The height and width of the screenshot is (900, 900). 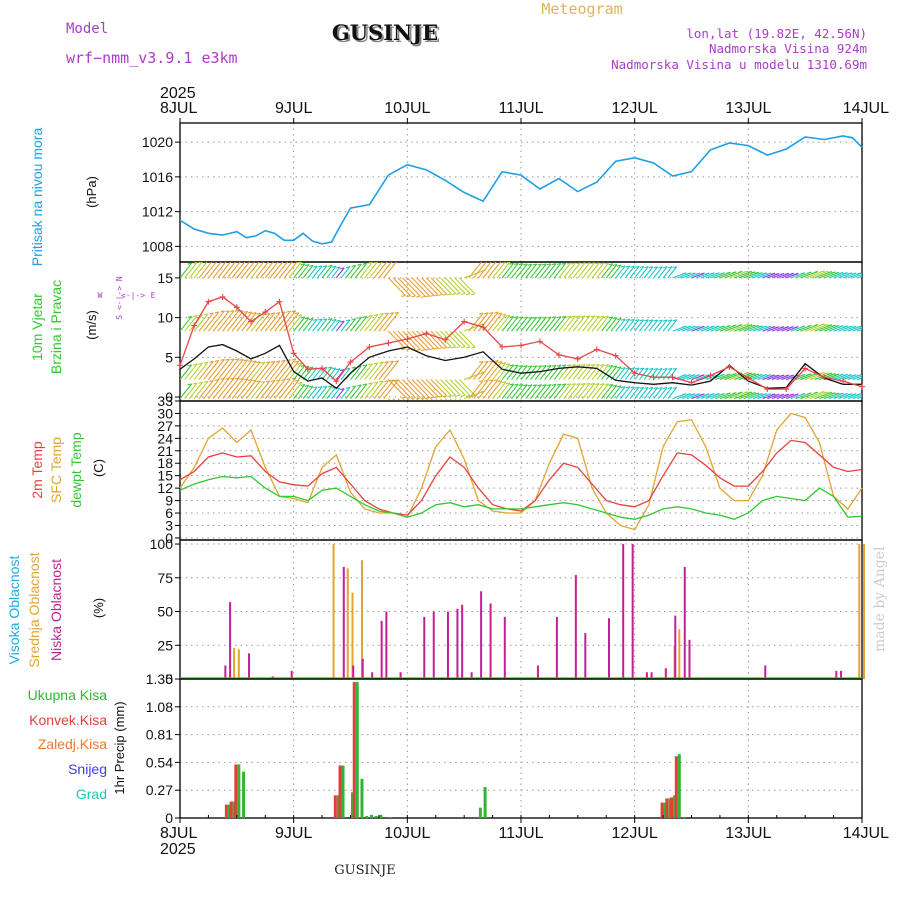 I want to click on bottom-day-label: 9JUL, so click(x=293, y=833).